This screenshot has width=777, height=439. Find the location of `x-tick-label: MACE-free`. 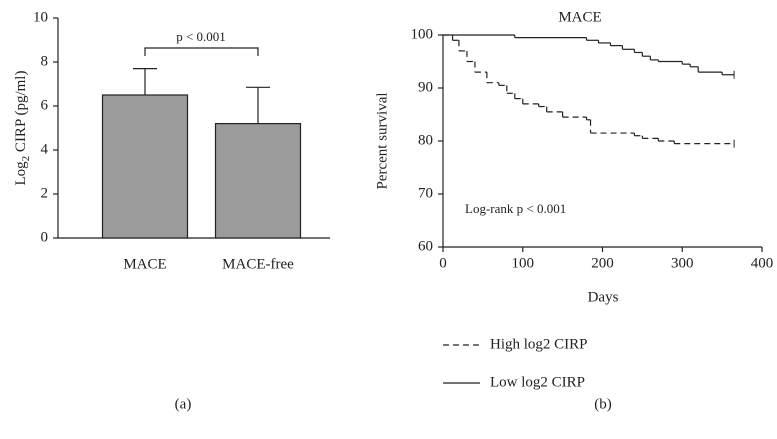

x-tick-label: MACE-free is located at coordinates (258, 264).